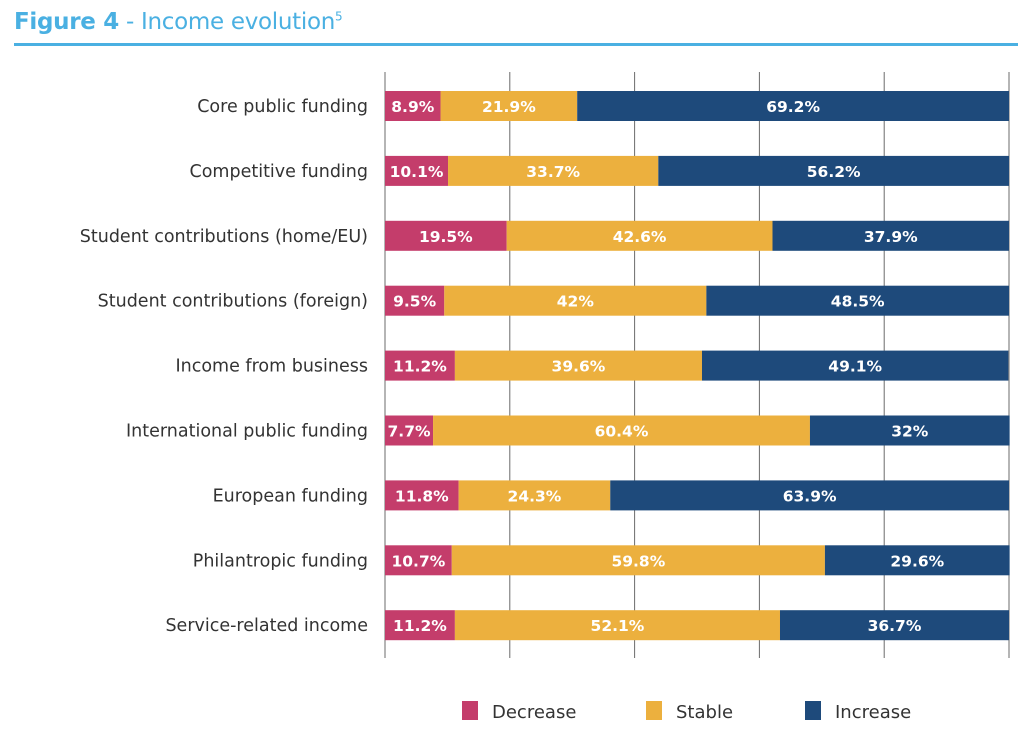  I want to click on figure-number: Figure 4, so click(66, 22).